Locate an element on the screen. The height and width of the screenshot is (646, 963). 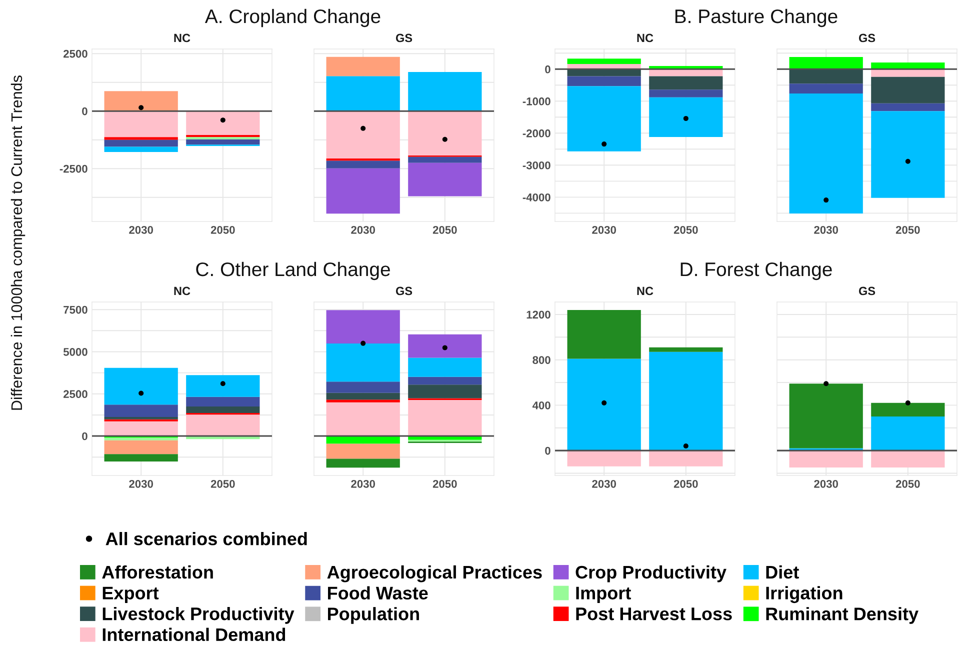
y-tick-label: -3000 is located at coordinates (536, 165).